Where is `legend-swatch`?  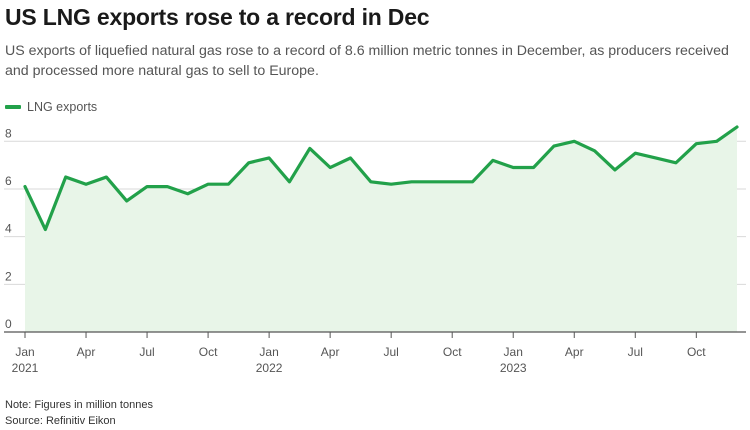 legend-swatch is located at coordinates (13, 107).